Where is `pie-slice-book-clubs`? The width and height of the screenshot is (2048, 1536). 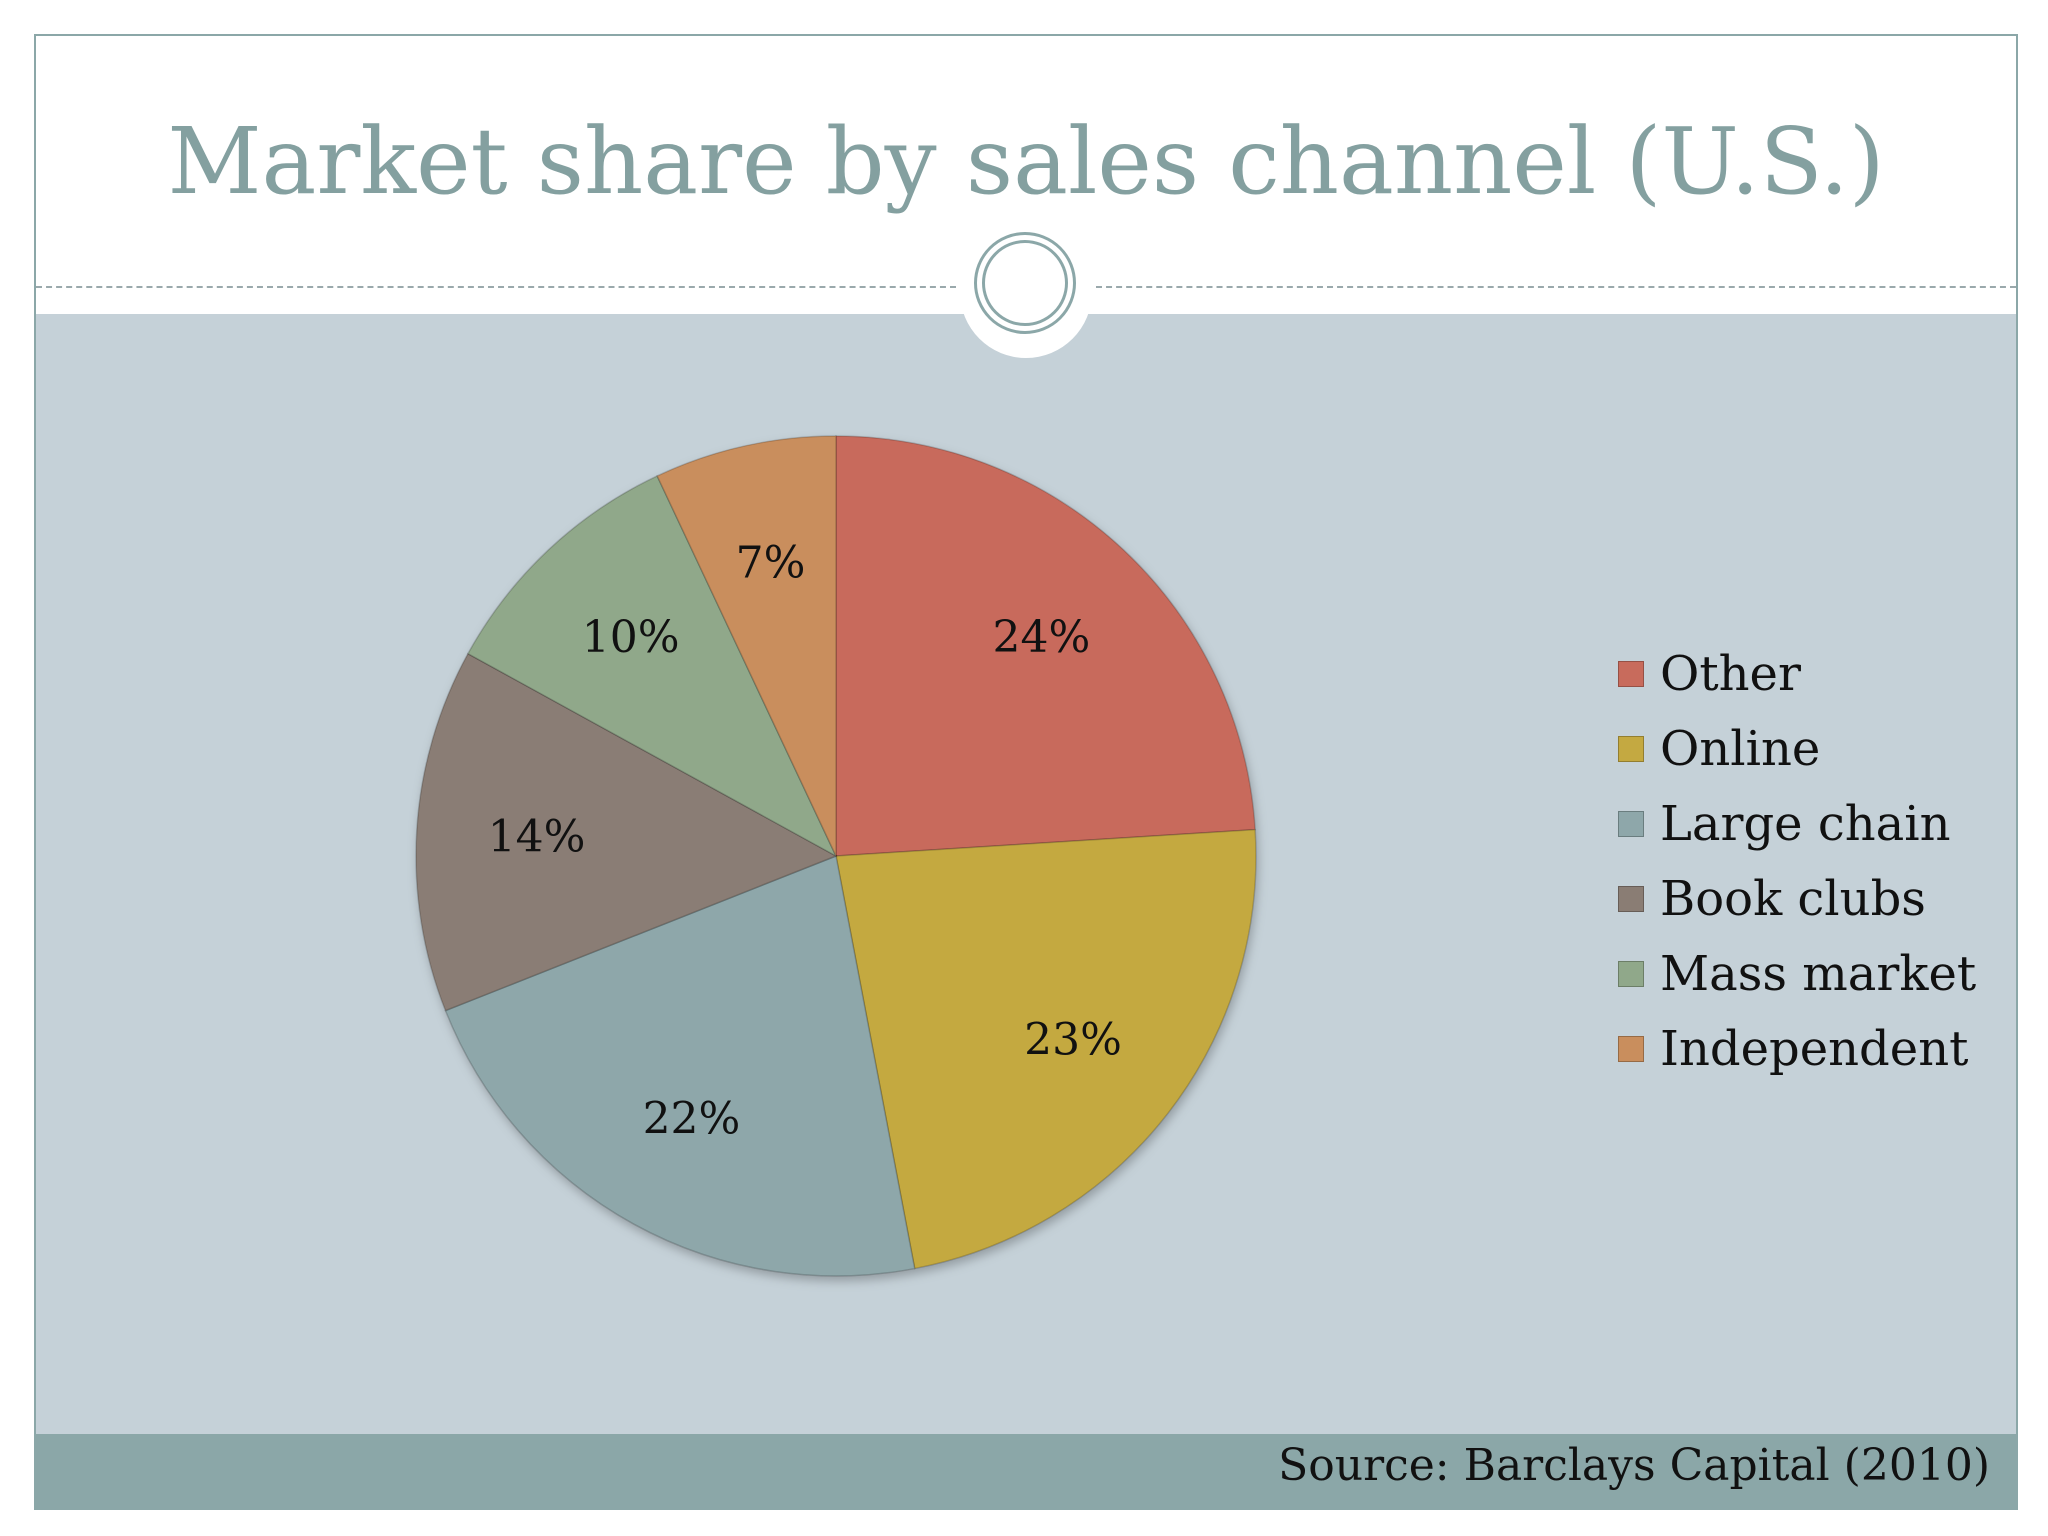 pie-slice-book-clubs is located at coordinates (626, 832).